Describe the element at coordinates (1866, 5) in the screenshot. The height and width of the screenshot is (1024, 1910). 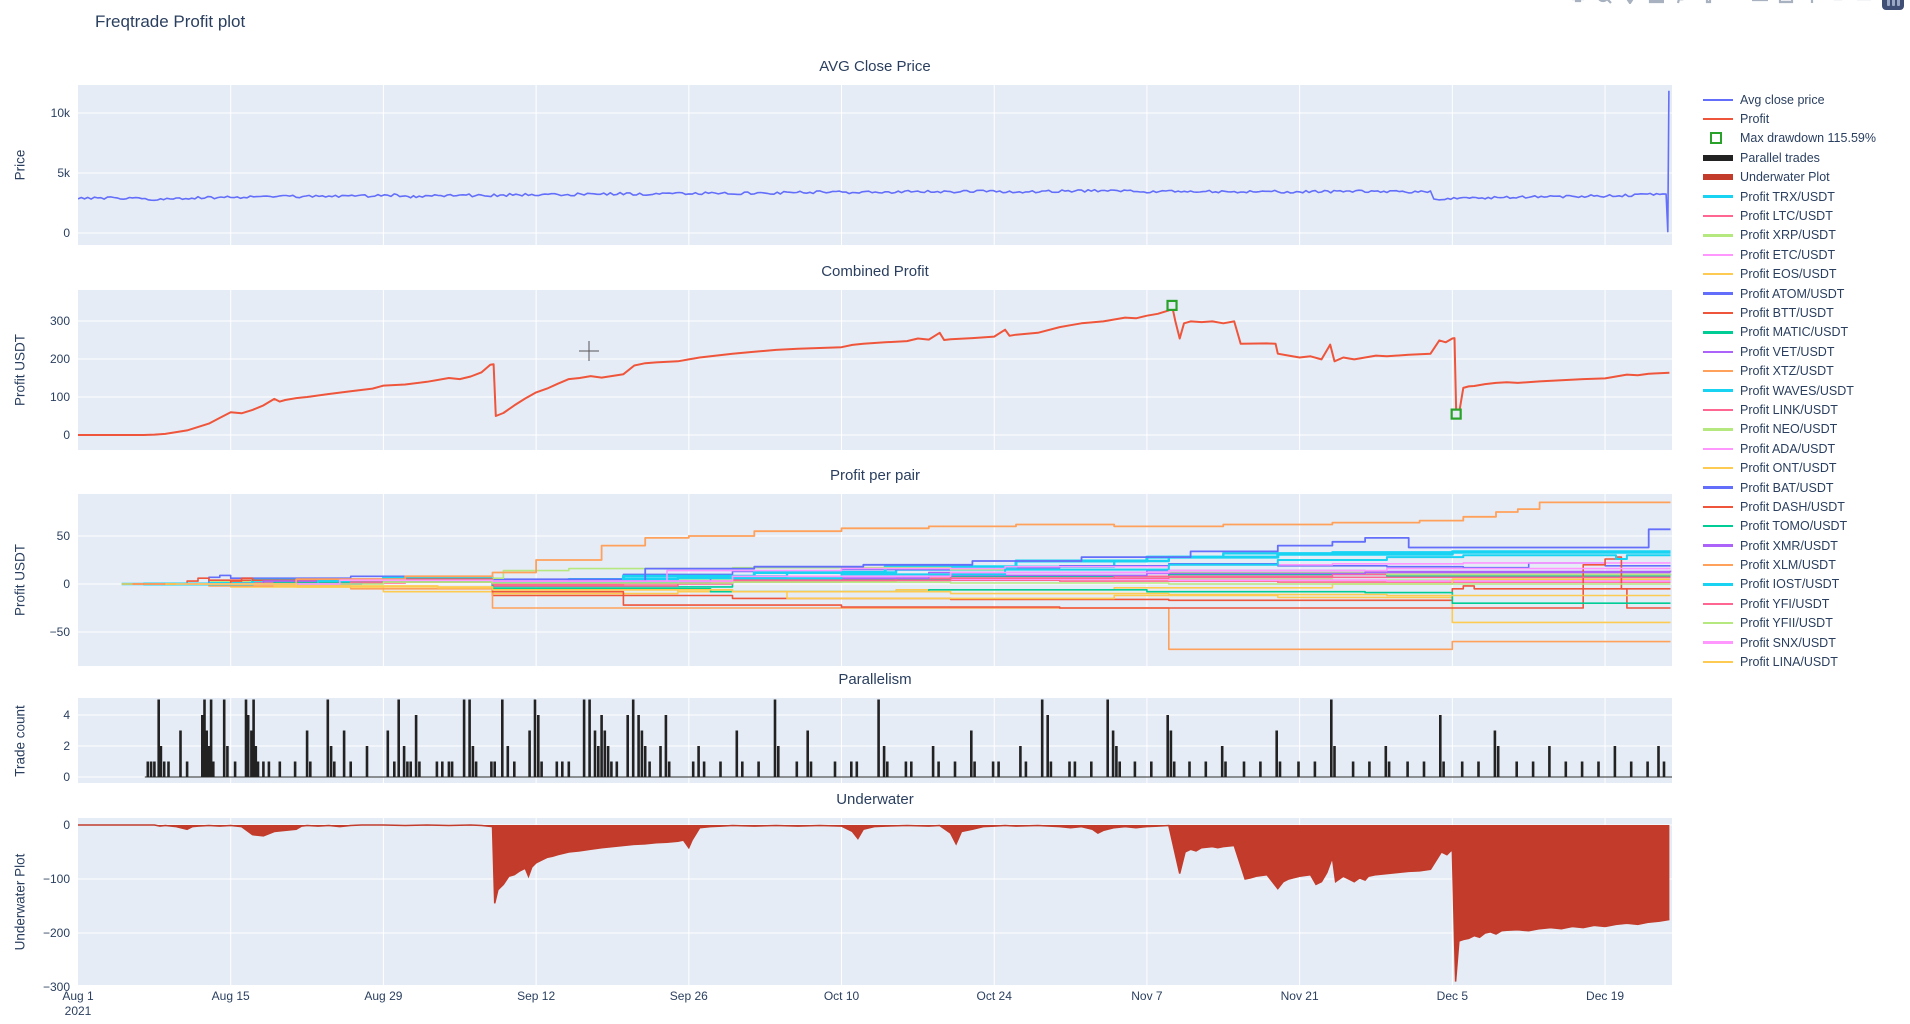
I see `hover-compare-icon` at that location.